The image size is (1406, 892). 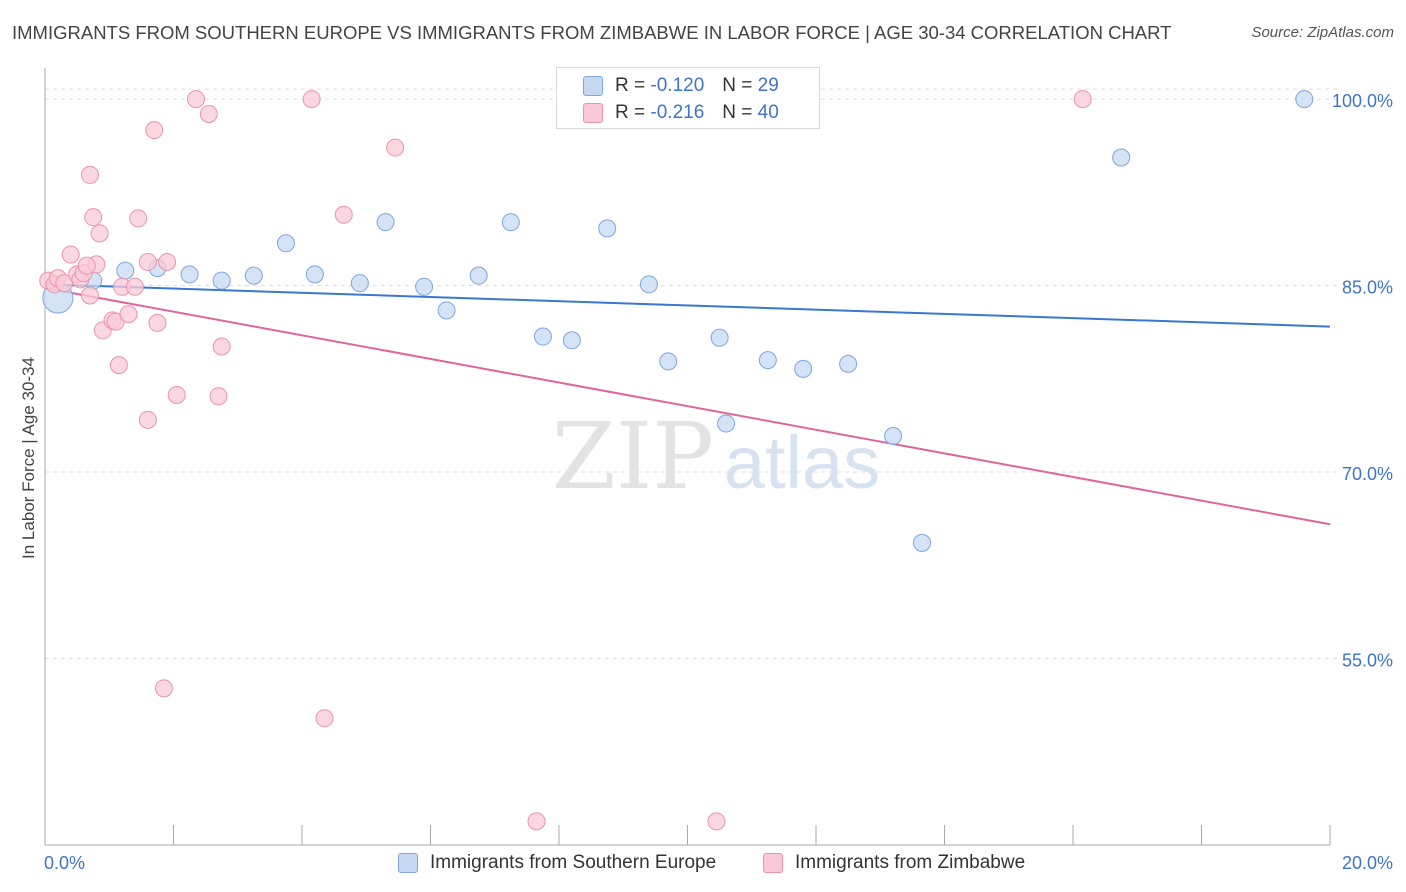 What do you see at coordinates (1322, 32) in the screenshot?
I see `source-label: Source: ZipAtlas.com` at bounding box center [1322, 32].